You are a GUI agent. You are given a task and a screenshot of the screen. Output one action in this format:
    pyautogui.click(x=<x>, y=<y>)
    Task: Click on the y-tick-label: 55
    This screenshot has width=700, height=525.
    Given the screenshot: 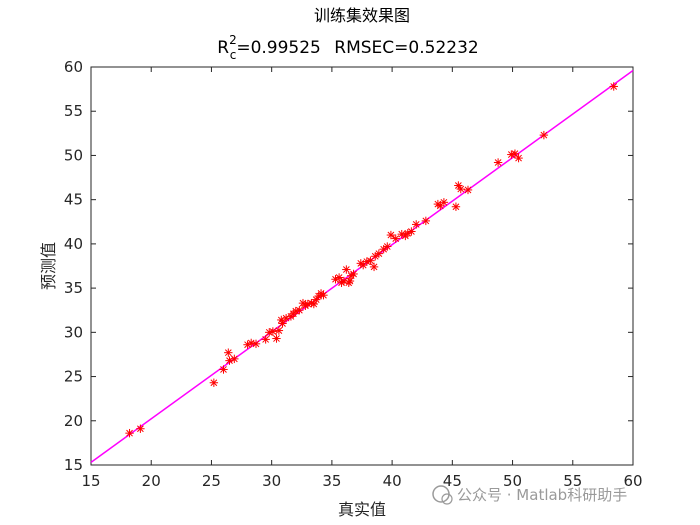 What is the action you would take?
    pyautogui.click(x=73, y=111)
    